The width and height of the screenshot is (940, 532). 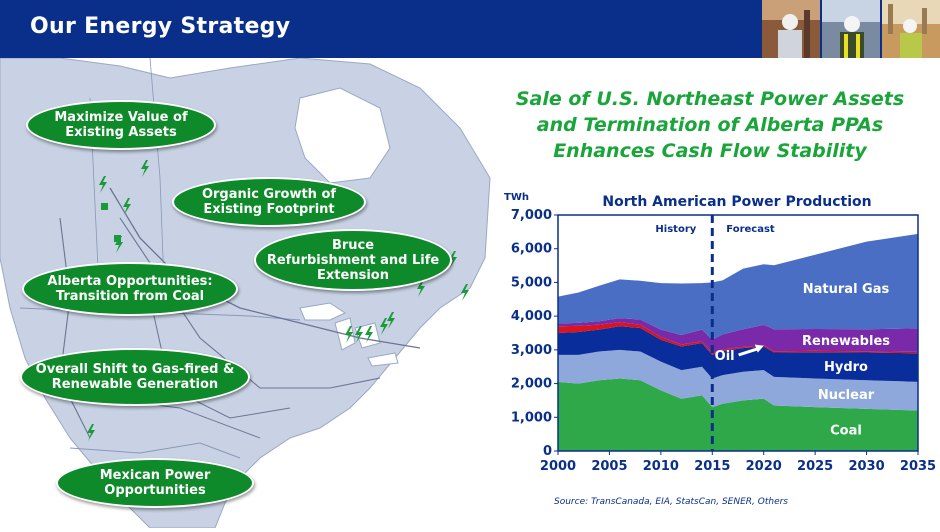 I want to click on x-tick-label: 2000, so click(x=558, y=466).